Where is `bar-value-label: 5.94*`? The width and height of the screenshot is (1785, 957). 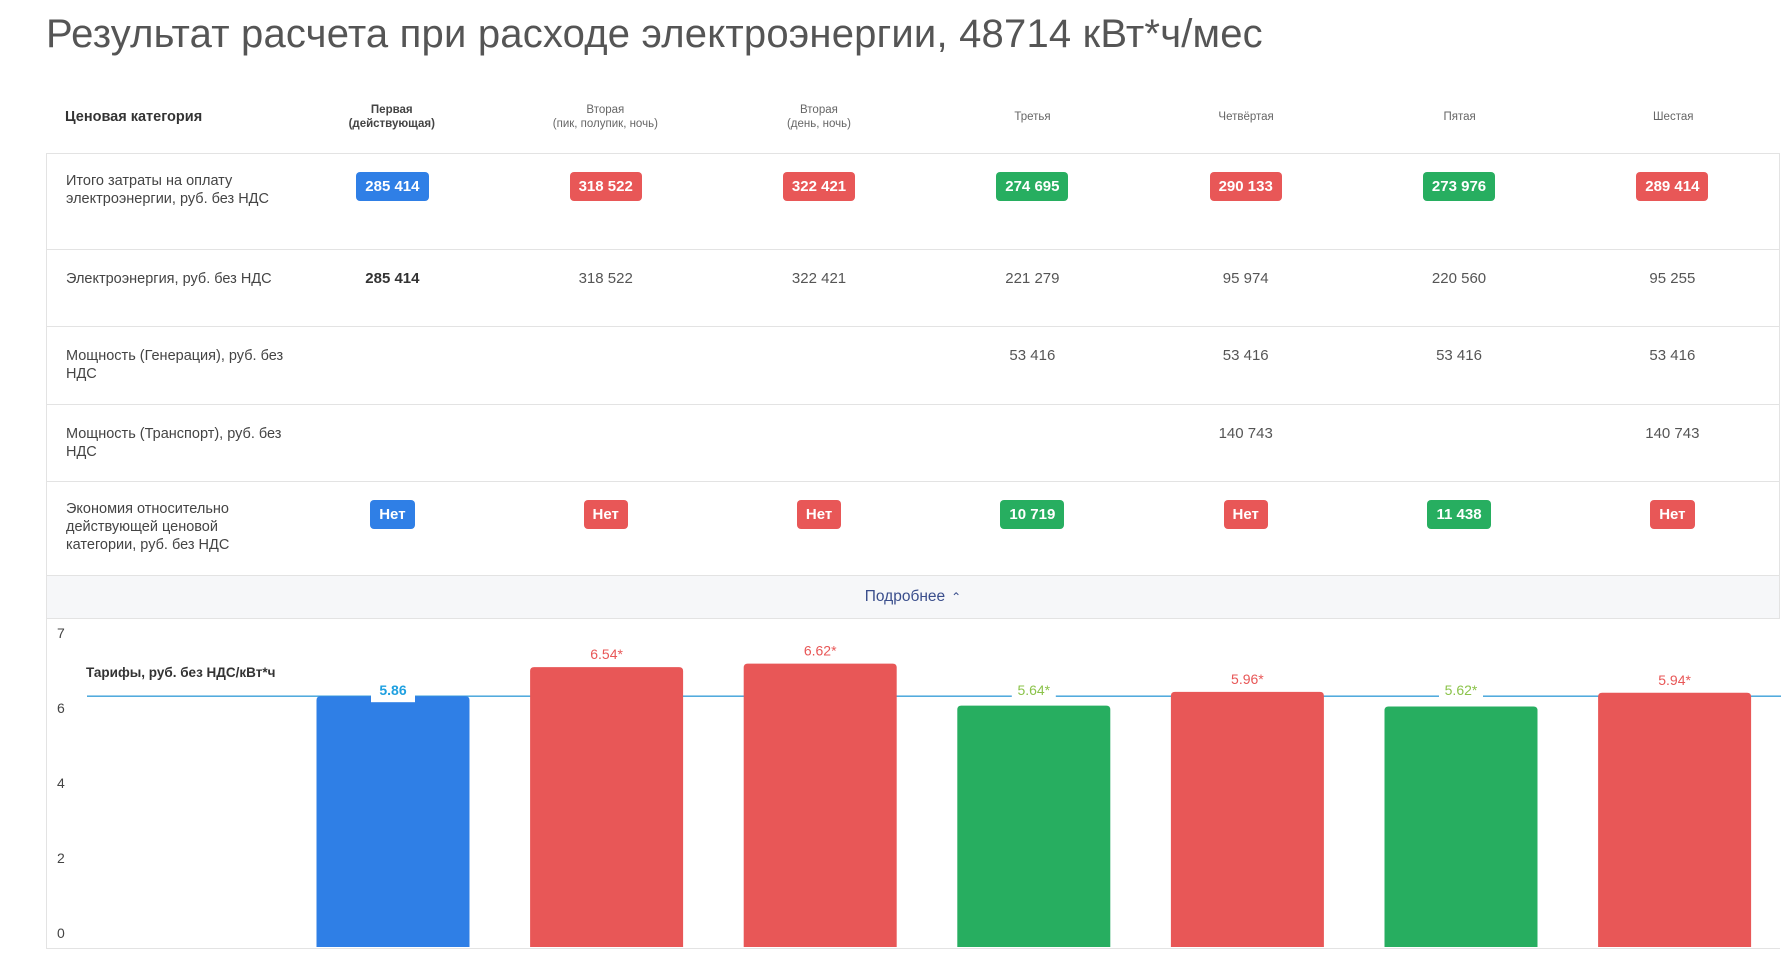
bar-value-label: 5.94* is located at coordinates (1674, 680).